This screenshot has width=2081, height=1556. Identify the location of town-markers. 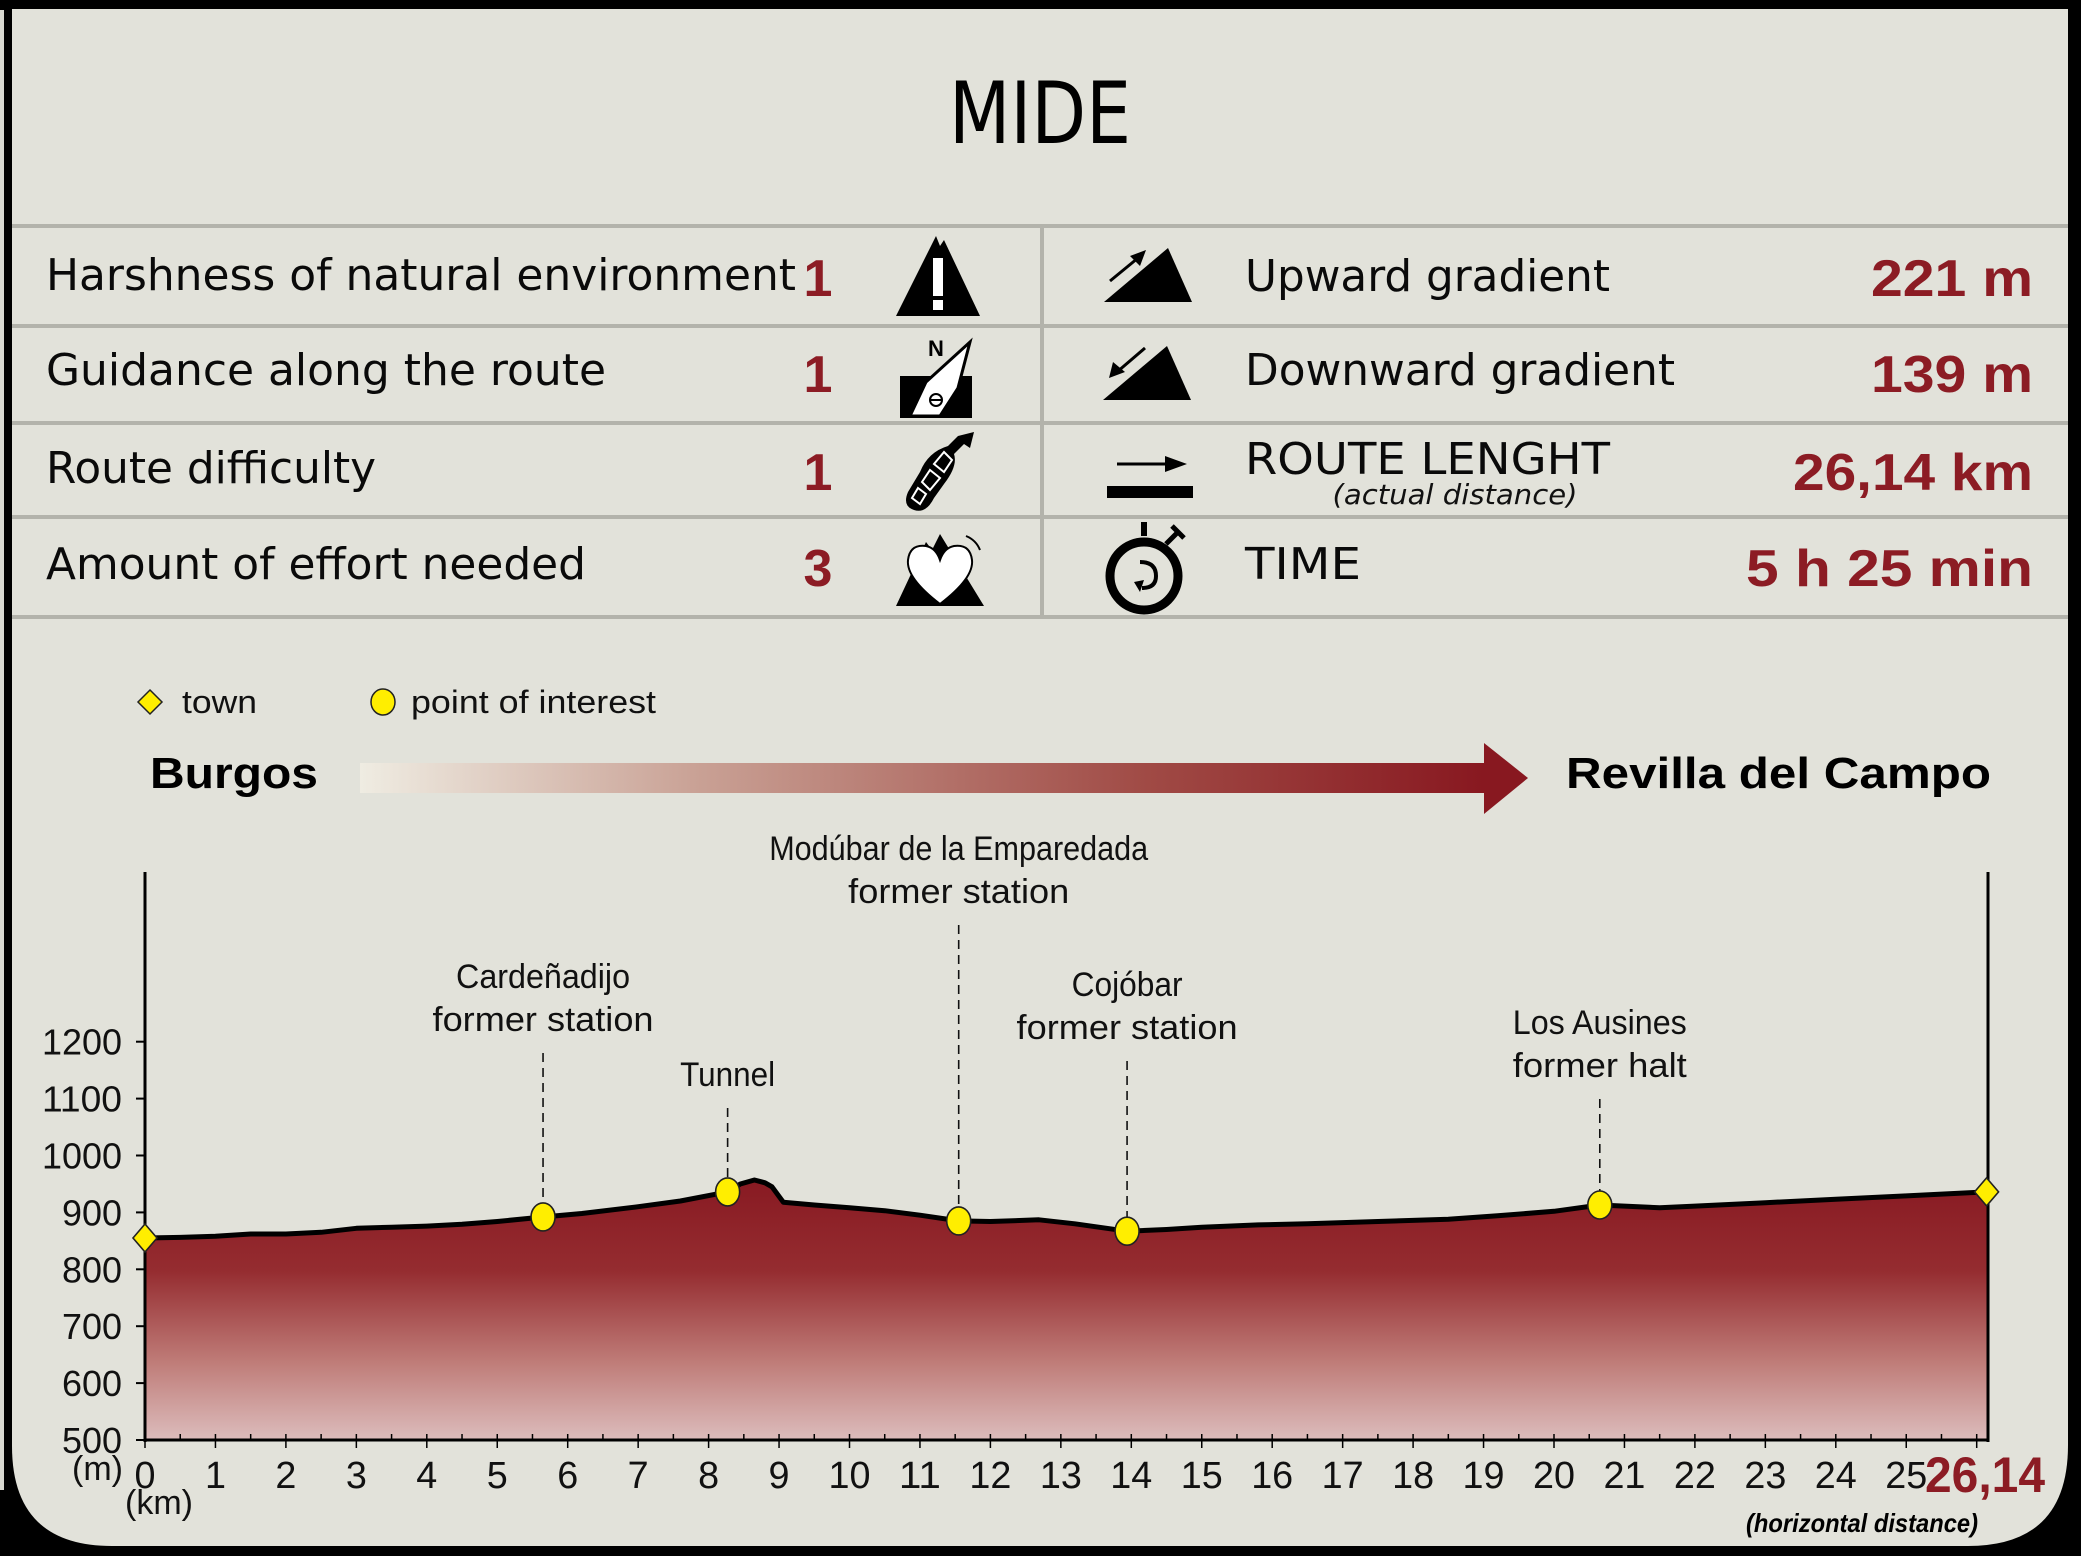
(1065, 1215).